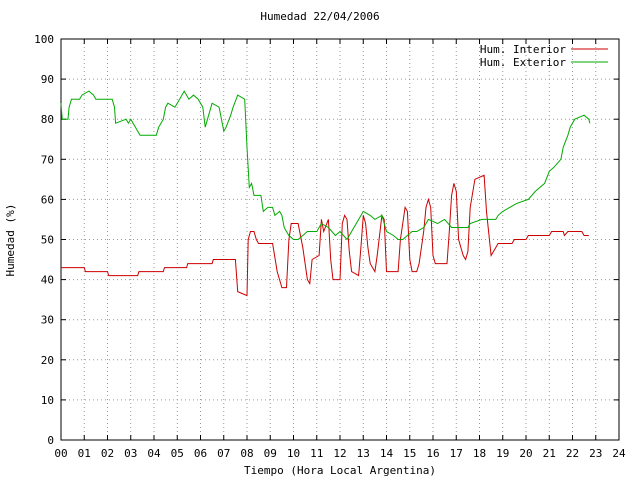  What do you see at coordinates (339, 453) in the screenshot?
I see `x-tick-label: 12` at bounding box center [339, 453].